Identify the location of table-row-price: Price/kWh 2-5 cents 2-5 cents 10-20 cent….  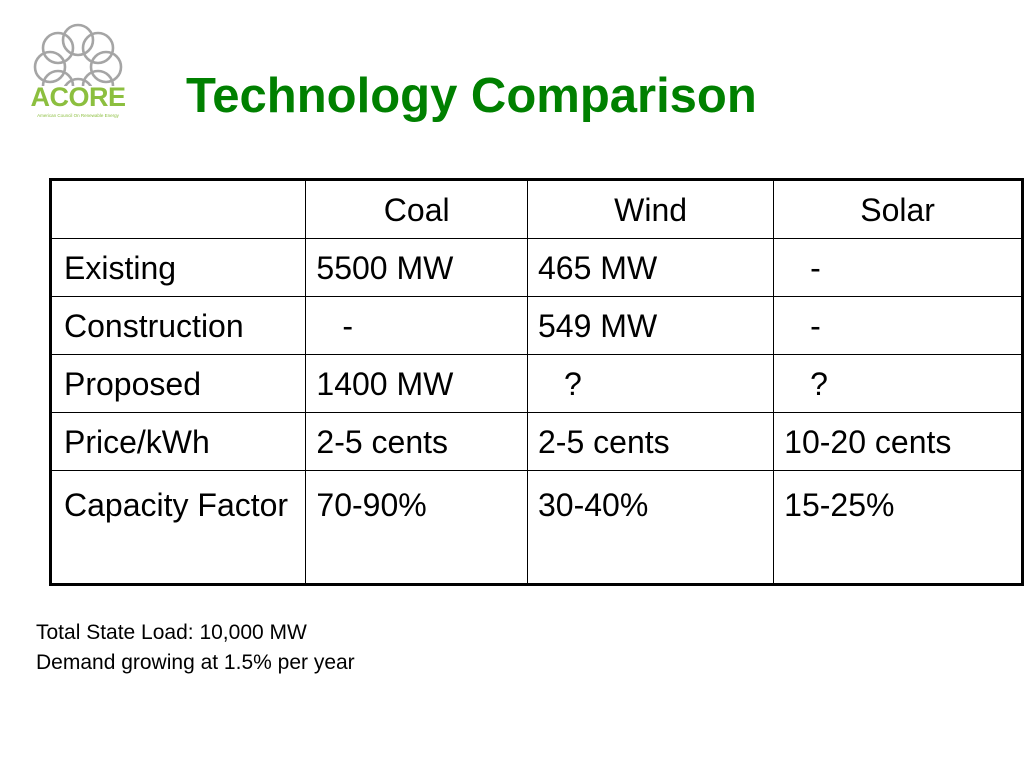
(536, 441).